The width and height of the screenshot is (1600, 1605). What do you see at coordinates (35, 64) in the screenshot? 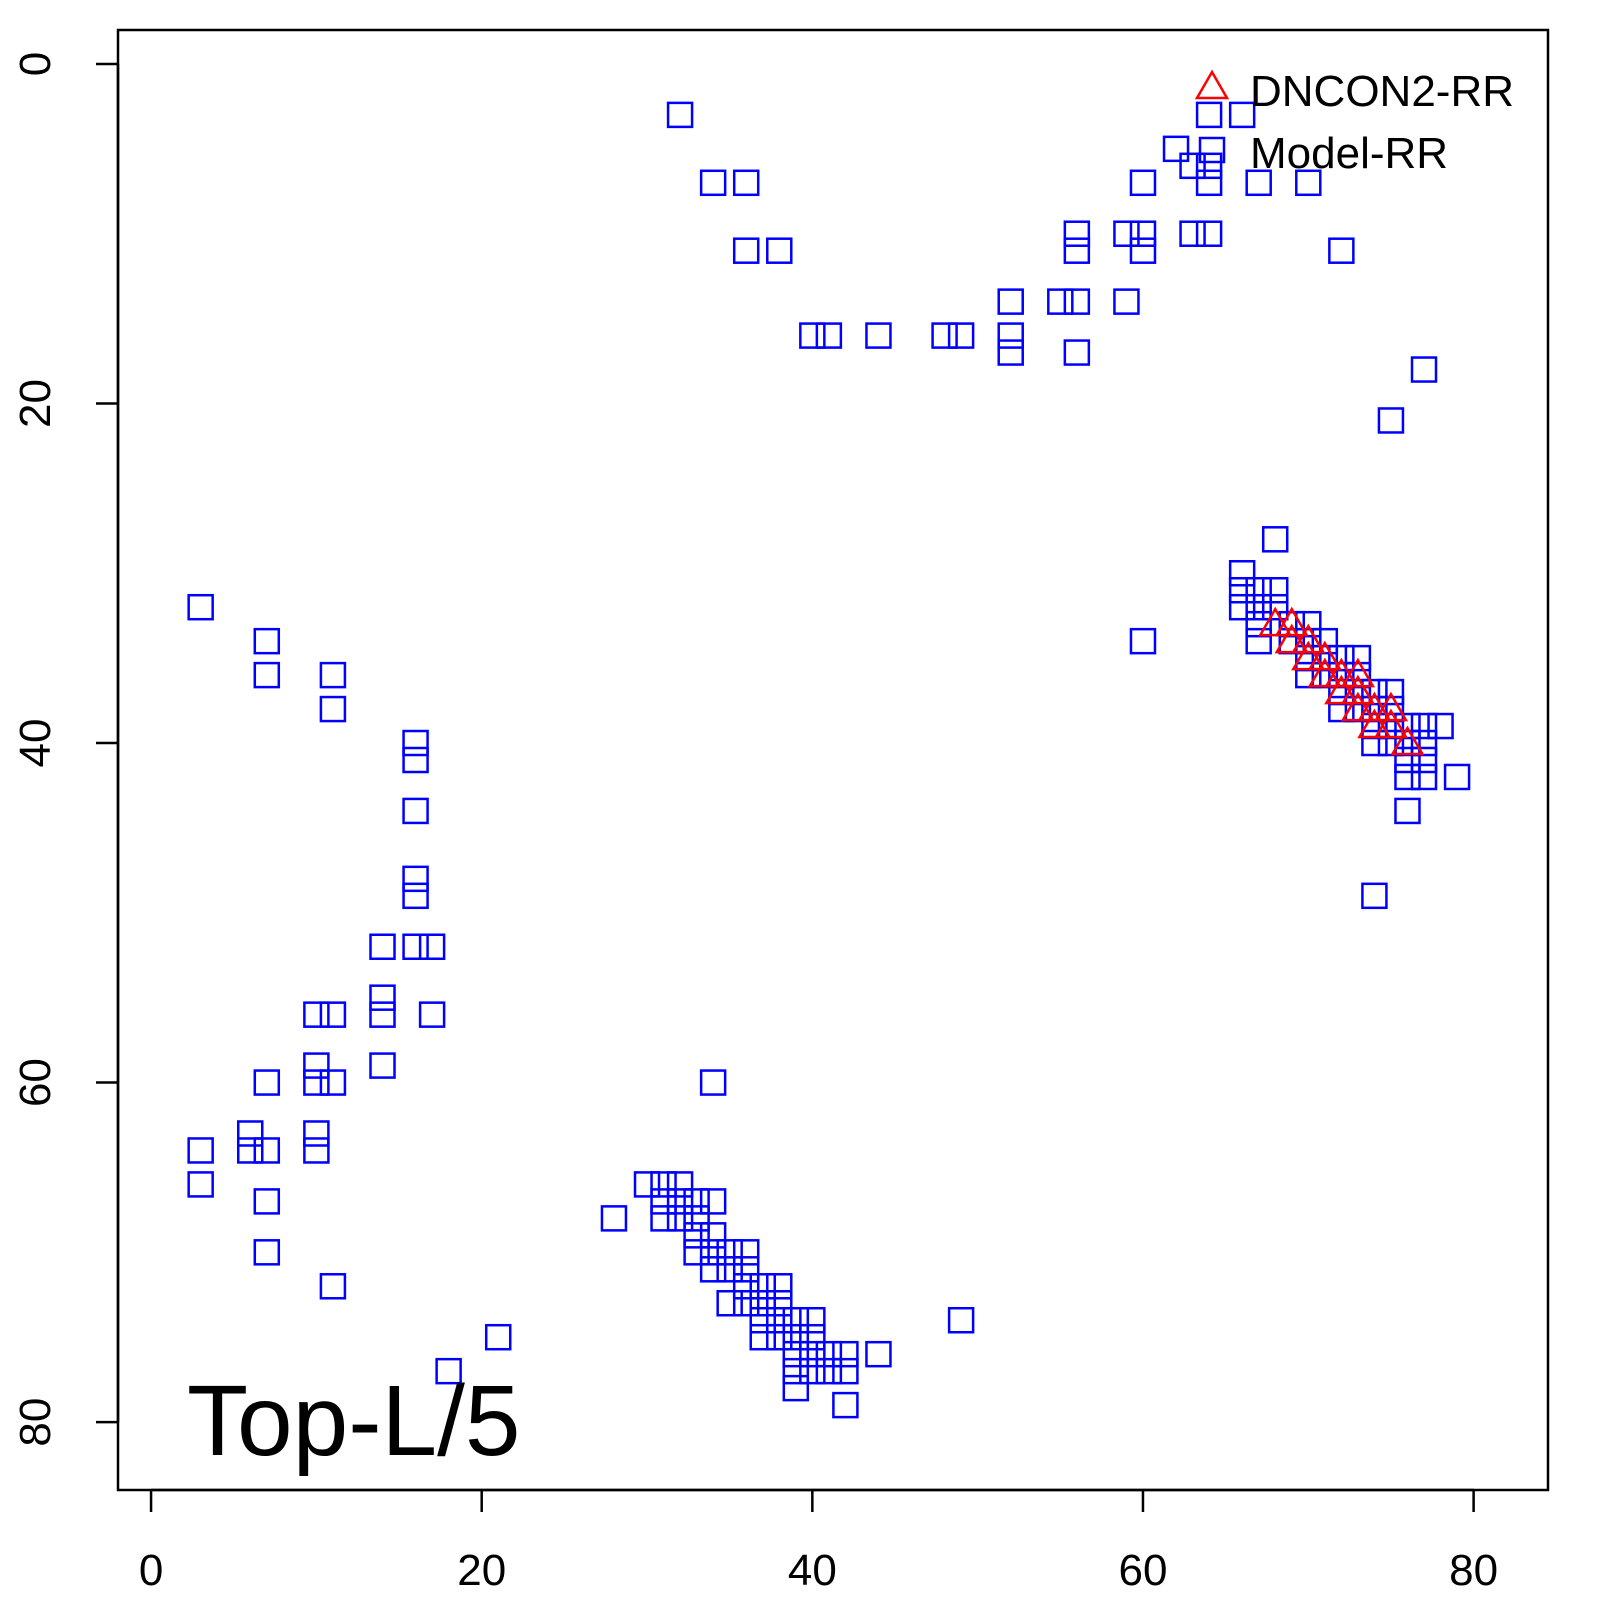
I see `y-tick-label: 0` at bounding box center [35, 64].